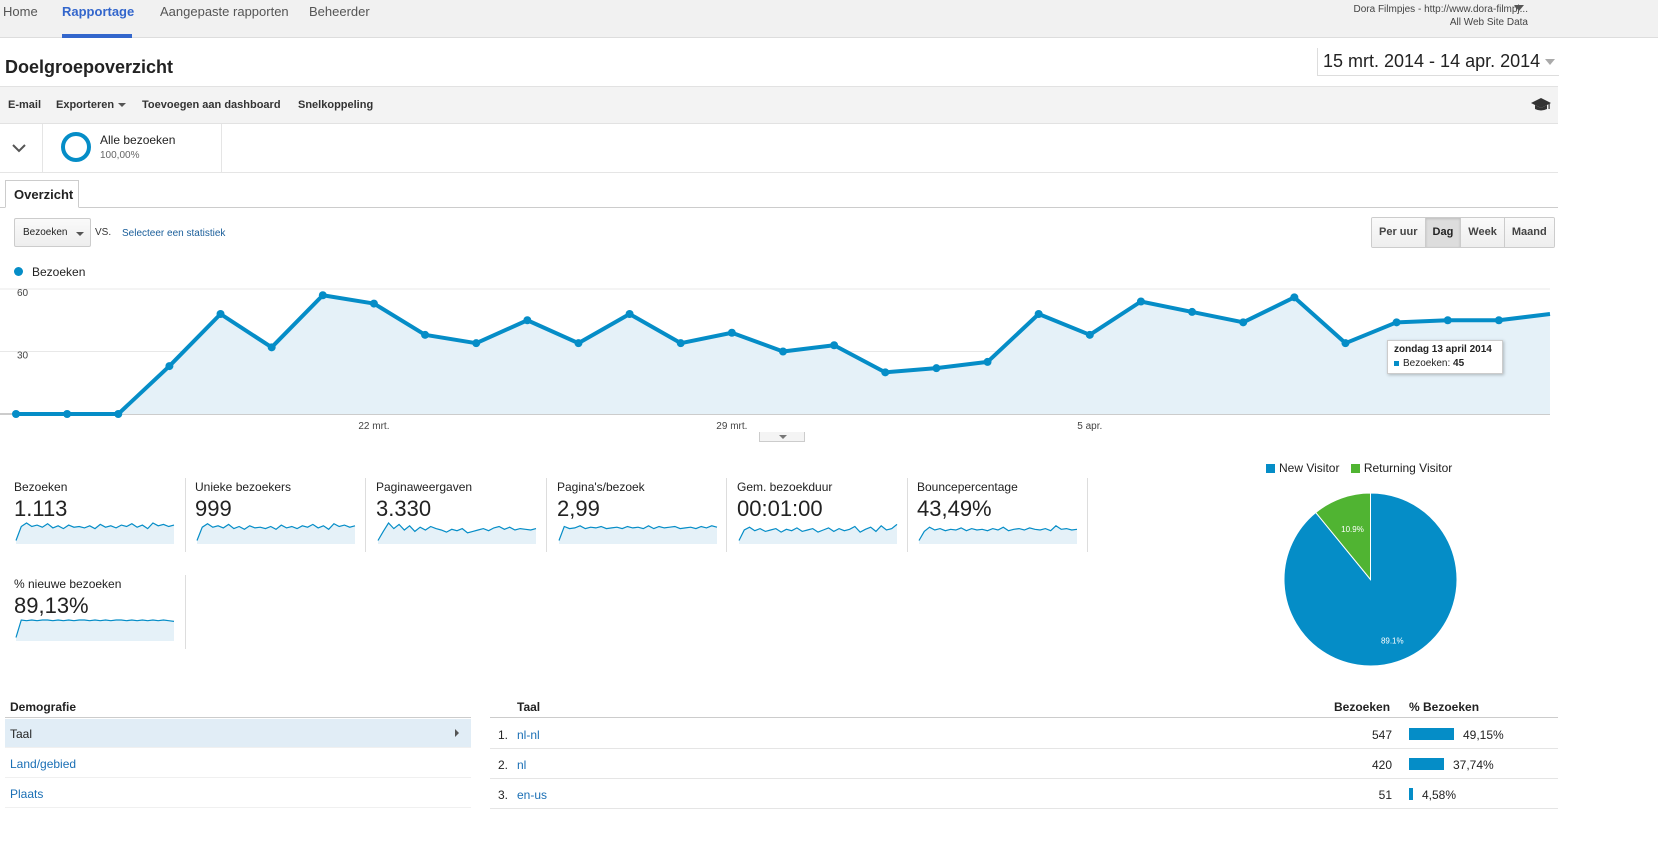  Describe the element at coordinates (1309, 468) in the screenshot. I see `legend-new-visitor: New Visitor` at that location.